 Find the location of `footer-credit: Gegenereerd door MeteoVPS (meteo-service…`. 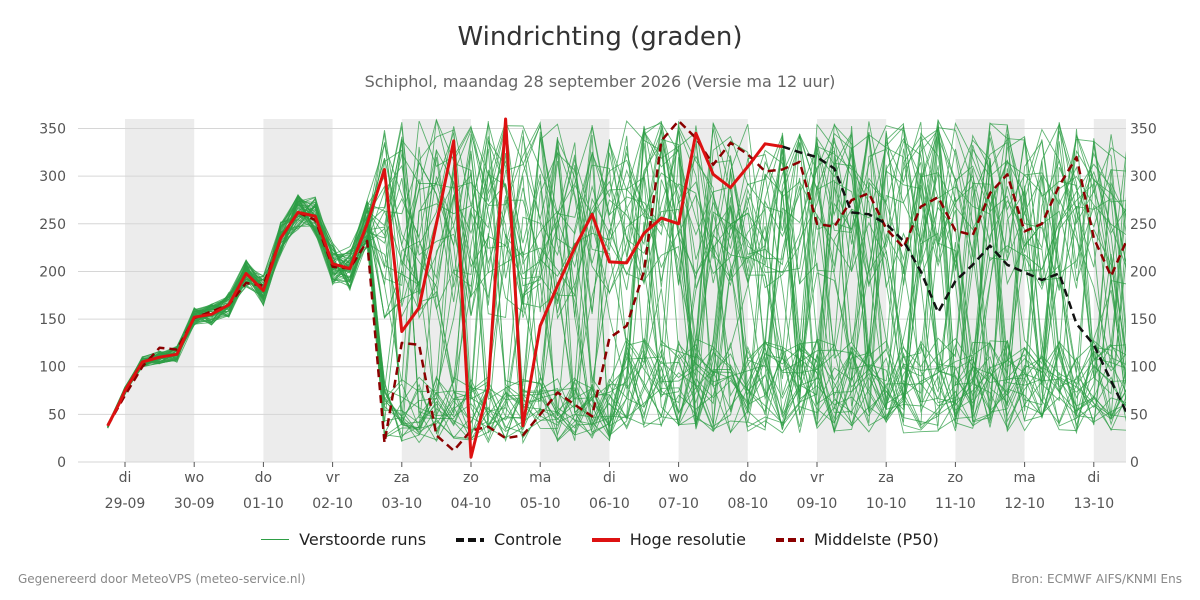

footer-credit: Gegenereerd door MeteoVPS (meteo-service… is located at coordinates (162, 579).